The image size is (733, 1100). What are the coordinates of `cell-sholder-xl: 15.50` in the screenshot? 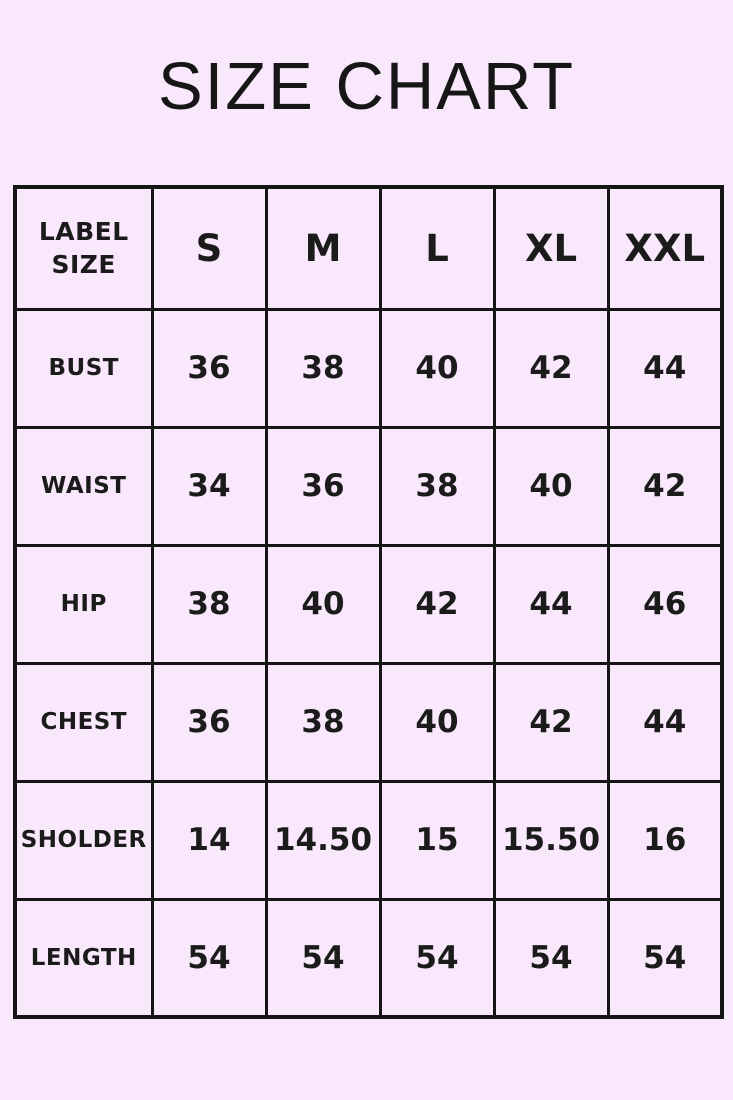 It's located at (551, 840).